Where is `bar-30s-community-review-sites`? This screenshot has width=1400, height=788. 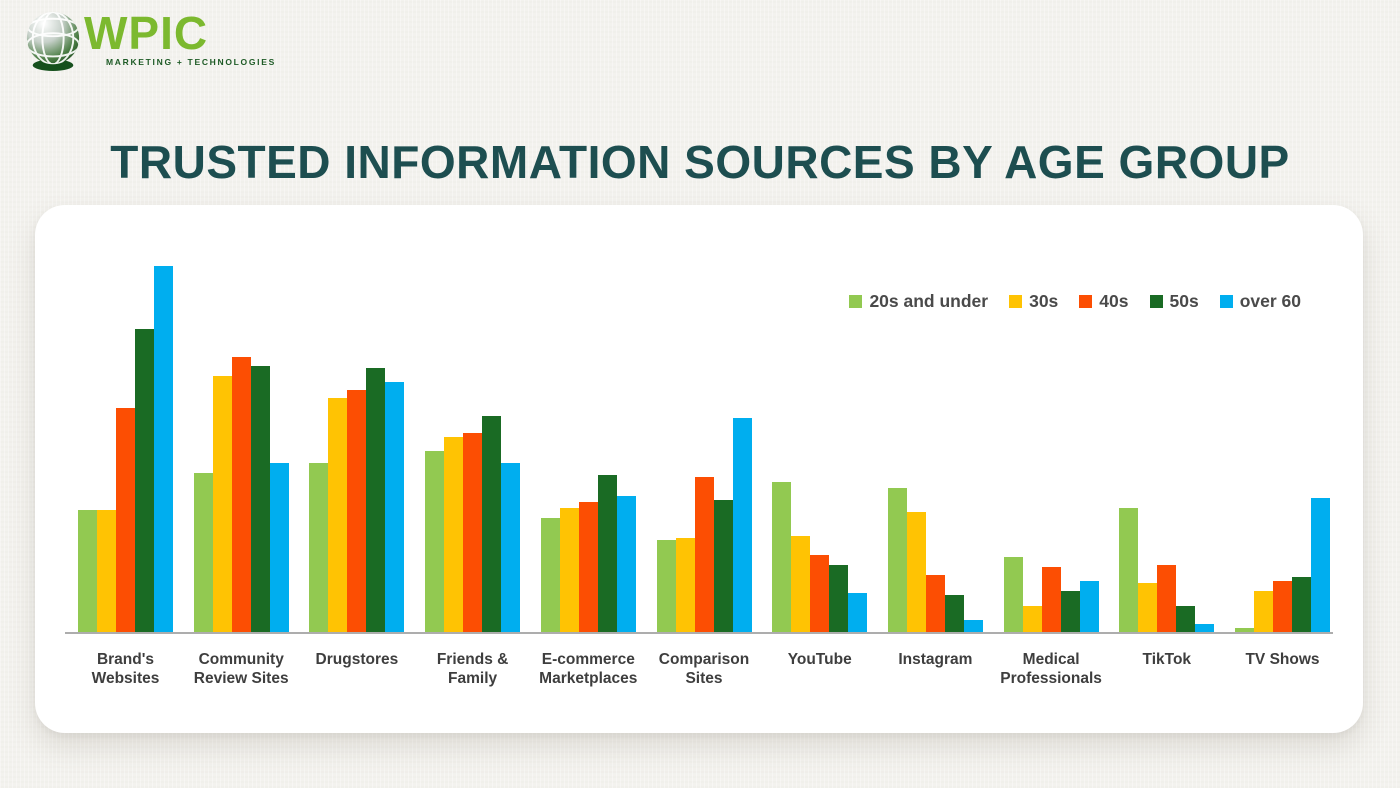 bar-30s-community-review-sites is located at coordinates (222, 504).